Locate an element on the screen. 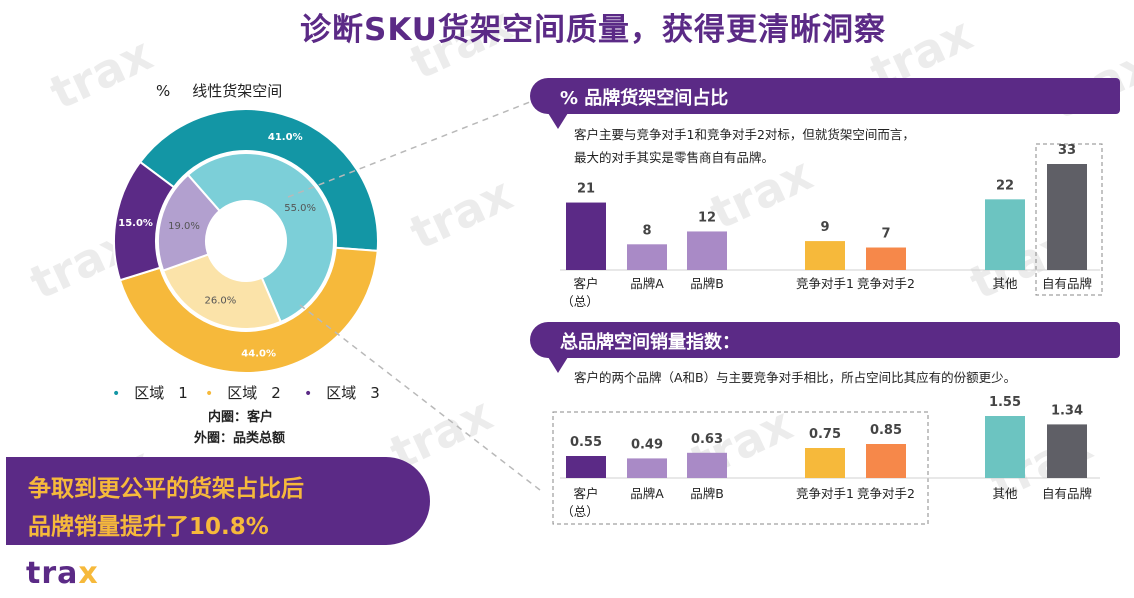 This screenshot has height=598, width=1134. legend-number: 1 is located at coordinates (183, 393).